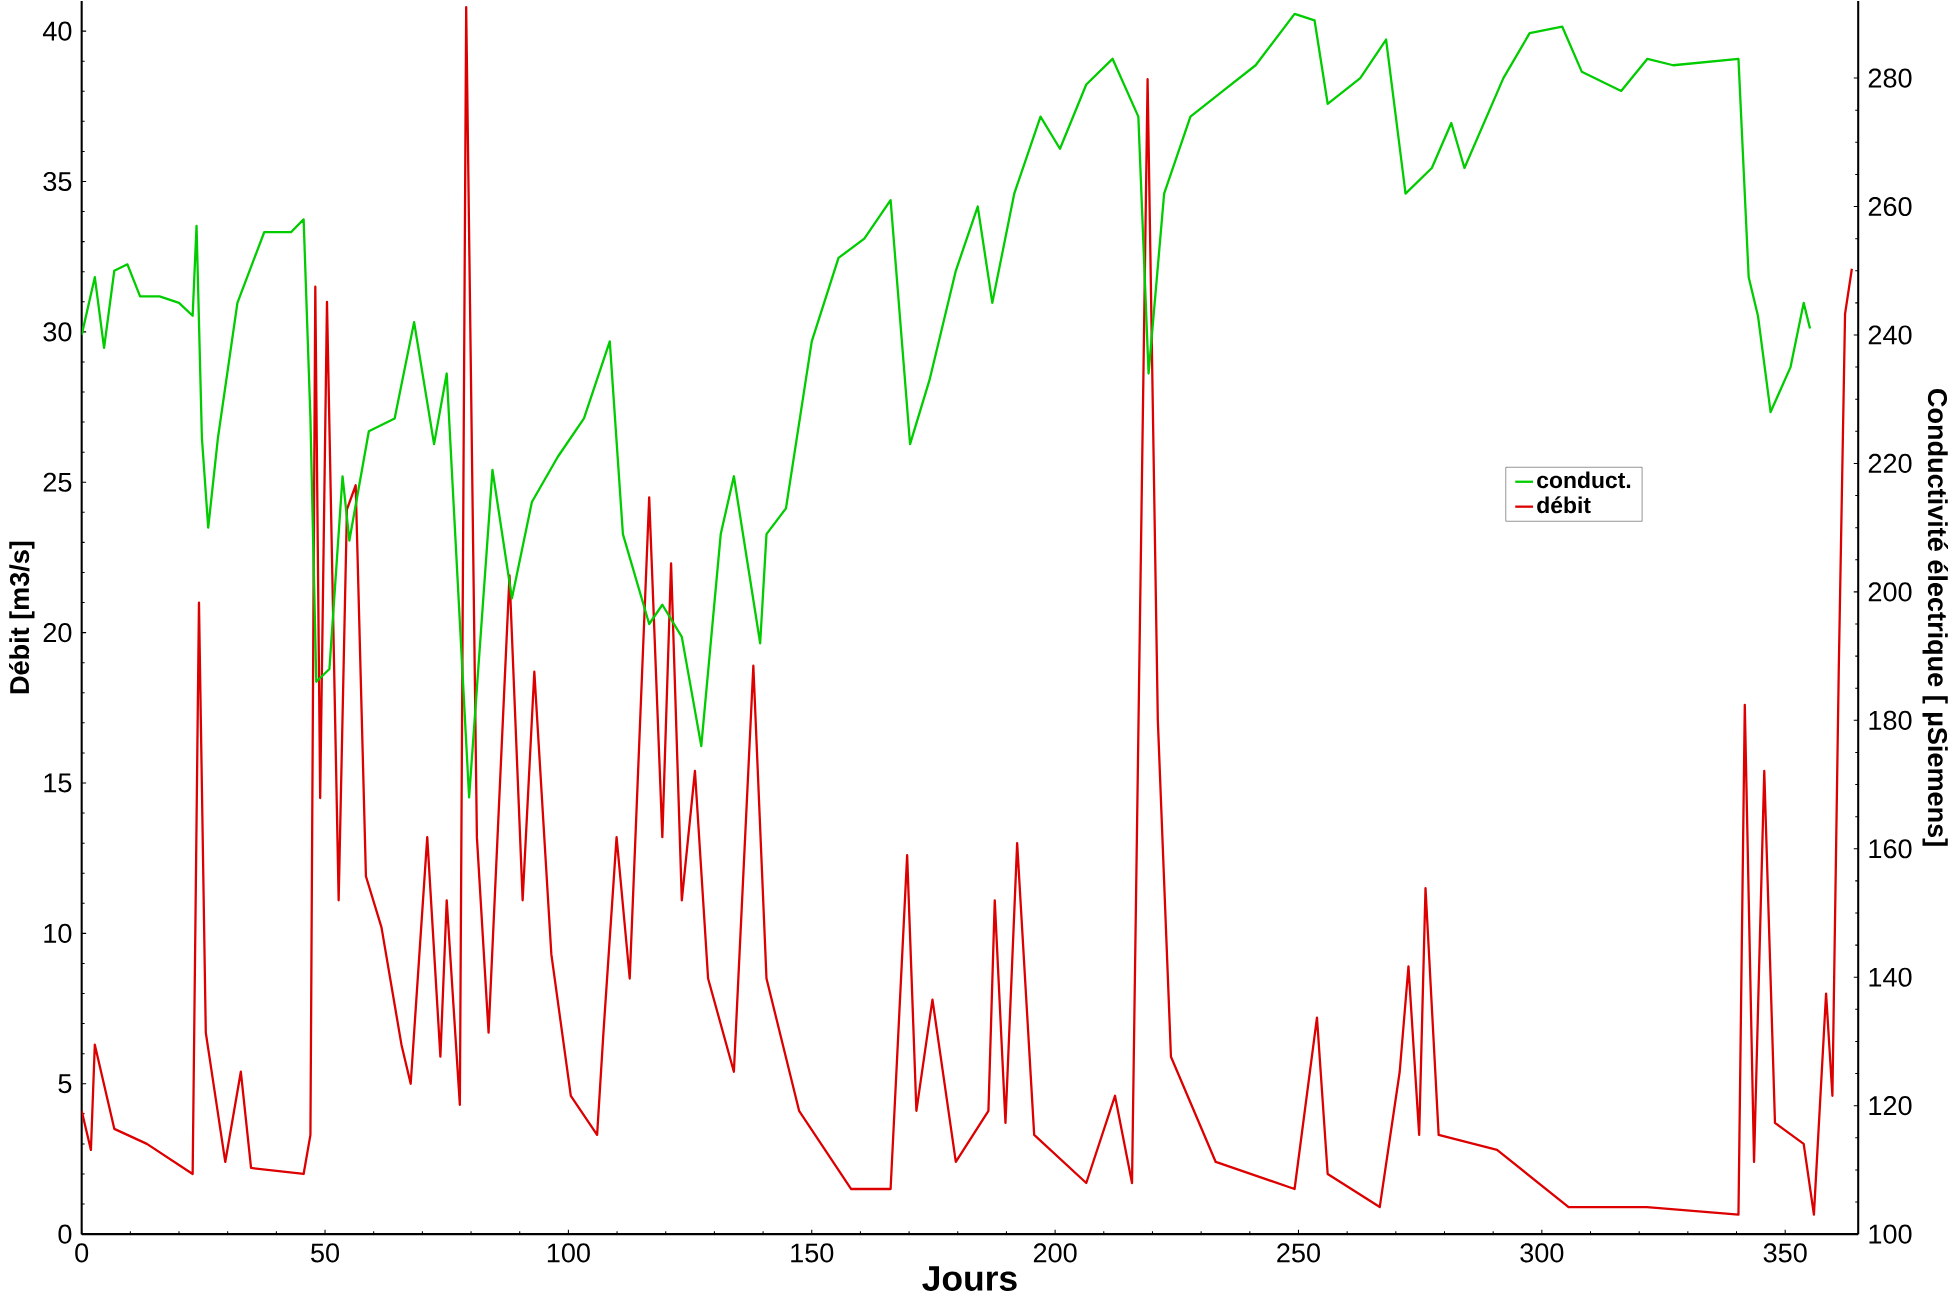  What do you see at coordinates (57, 332) in the screenshot?
I see `y-tick-label: 30` at bounding box center [57, 332].